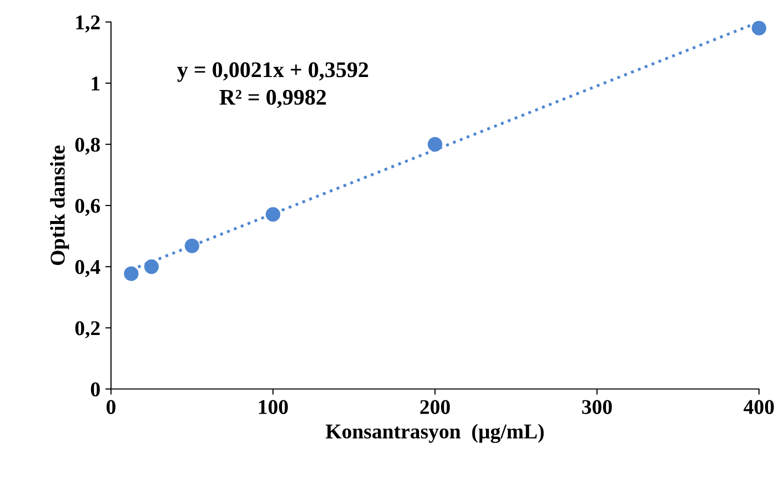  Describe the element at coordinates (87, 146) in the screenshot. I see `y-tick-label: 0,8` at that location.